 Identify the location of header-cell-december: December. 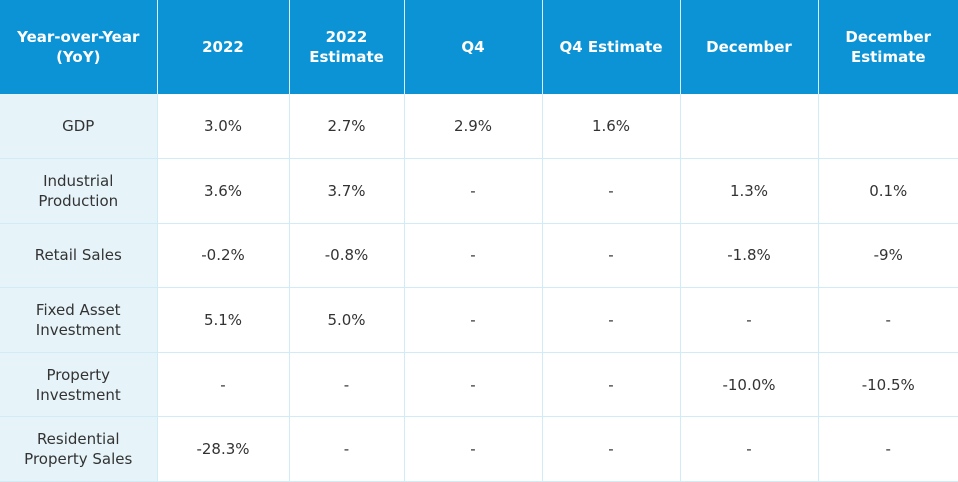
(749, 47).